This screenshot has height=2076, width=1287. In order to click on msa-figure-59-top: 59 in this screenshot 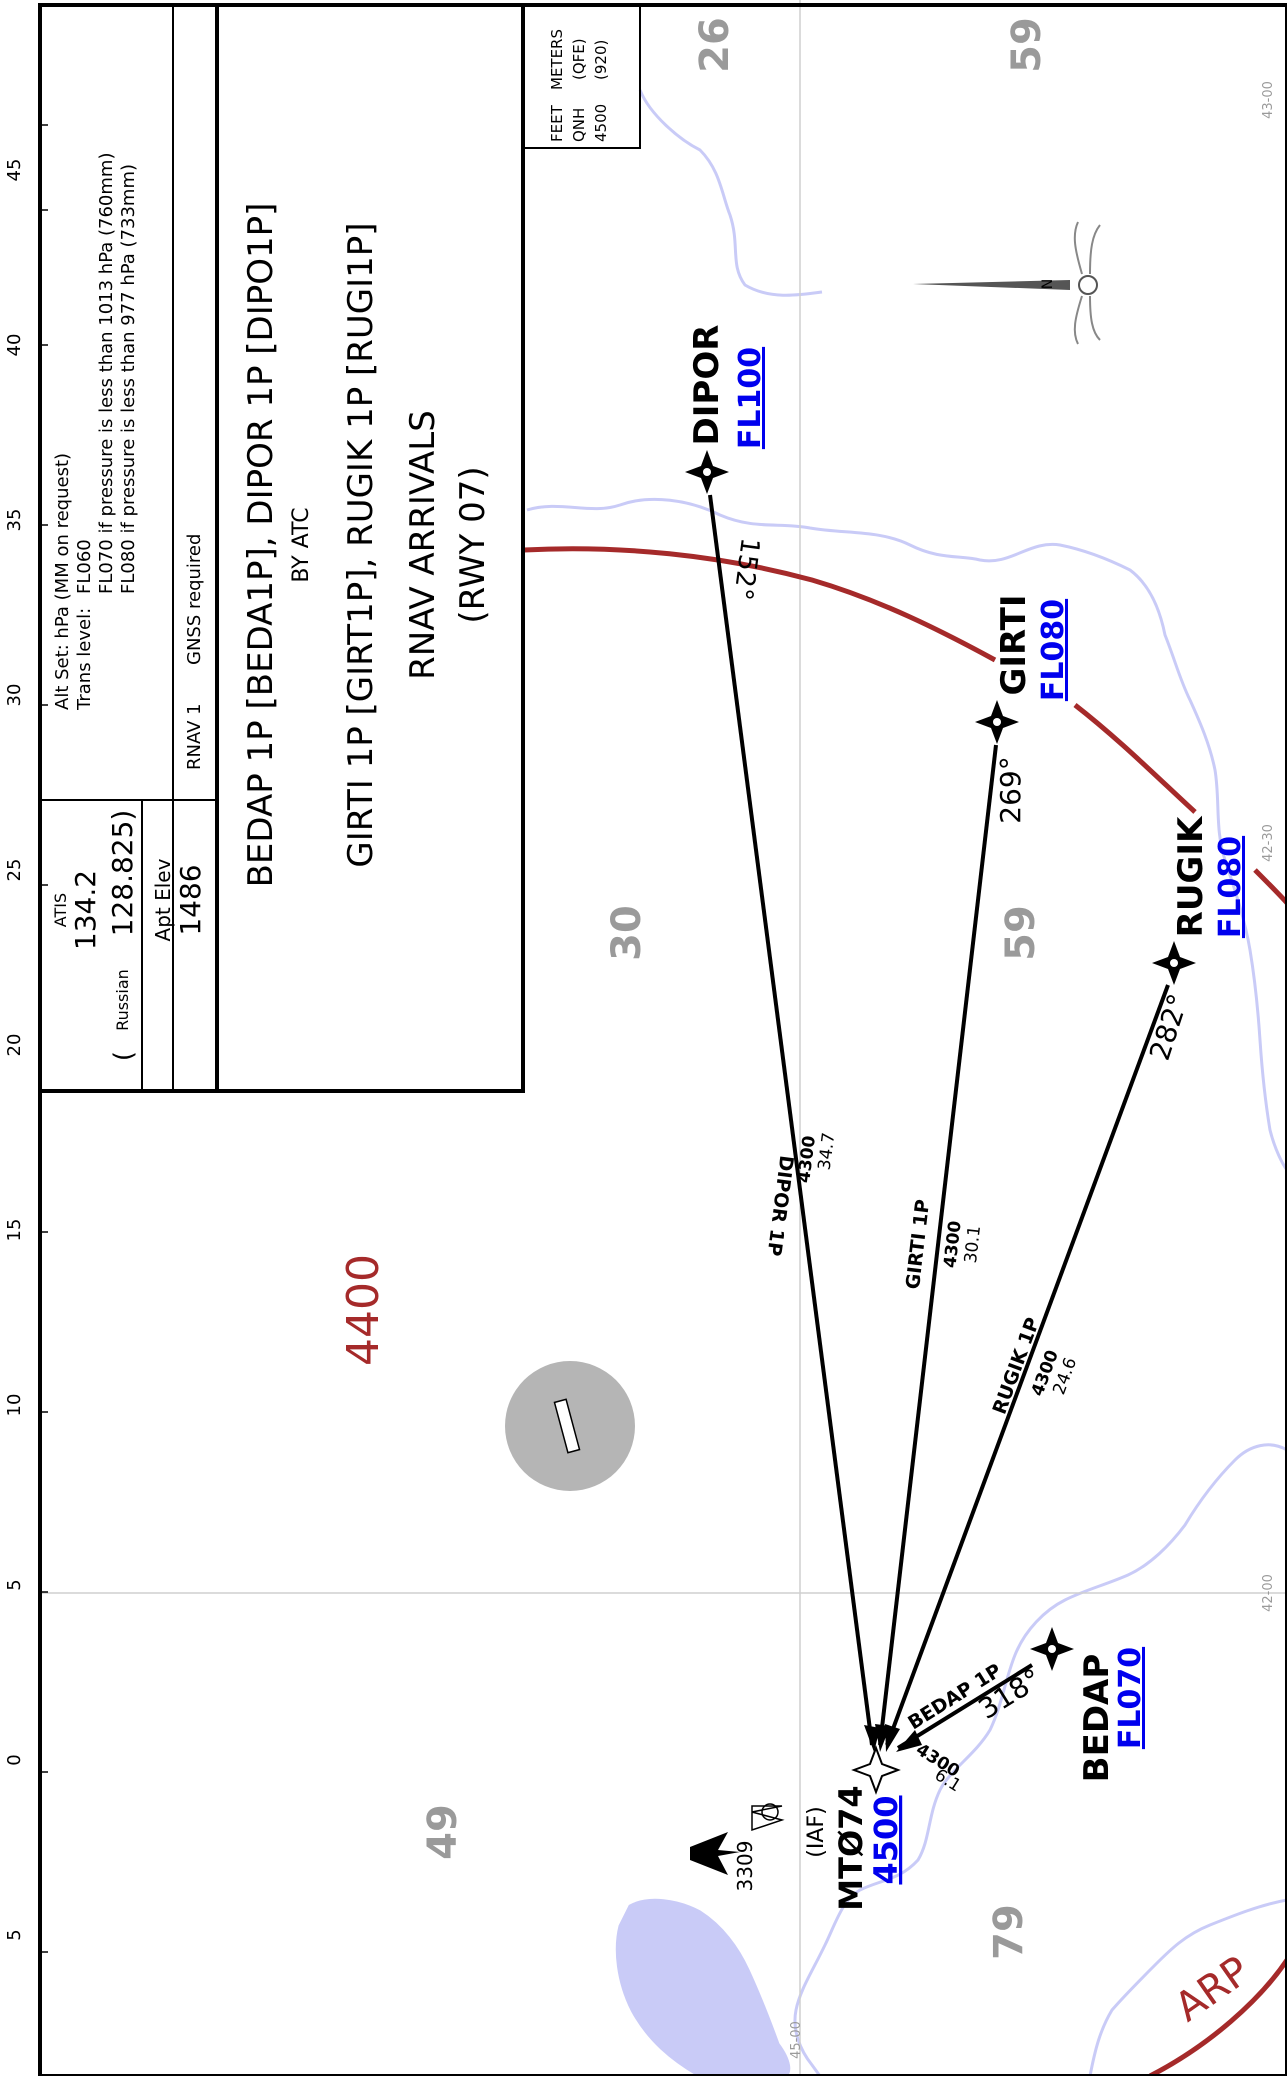, I will do `click(1027, 45)`.